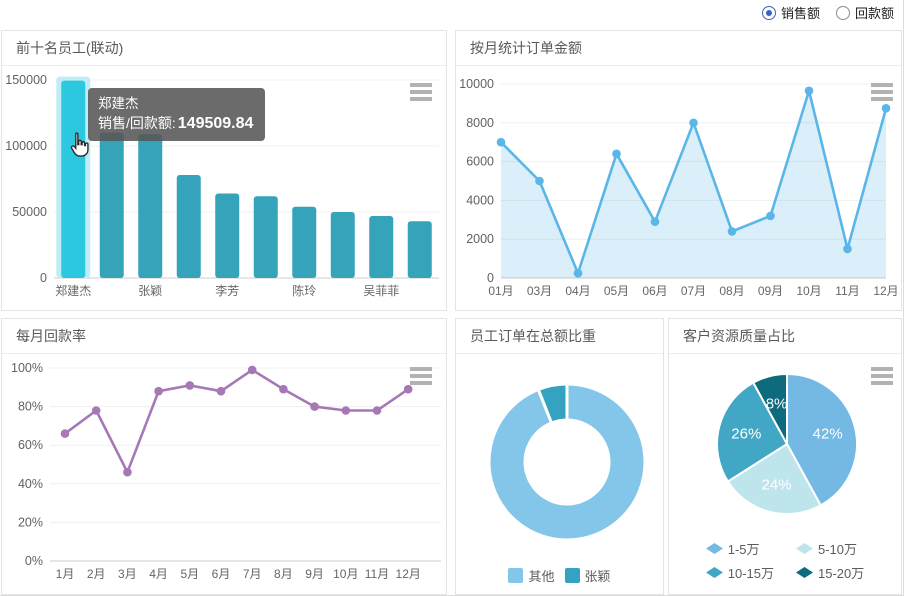 The height and width of the screenshot is (596, 904). Describe the element at coordinates (828, 434) in the screenshot. I see `pie-slice-label: 42%` at that location.